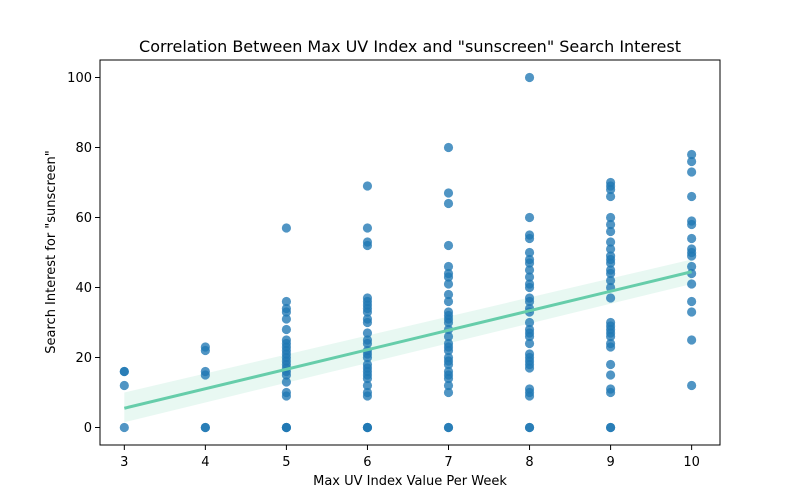 This screenshot has height=500, width=800. What do you see at coordinates (367, 462) in the screenshot?
I see `x-tick-label: 6` at bounding box center [367, 462].